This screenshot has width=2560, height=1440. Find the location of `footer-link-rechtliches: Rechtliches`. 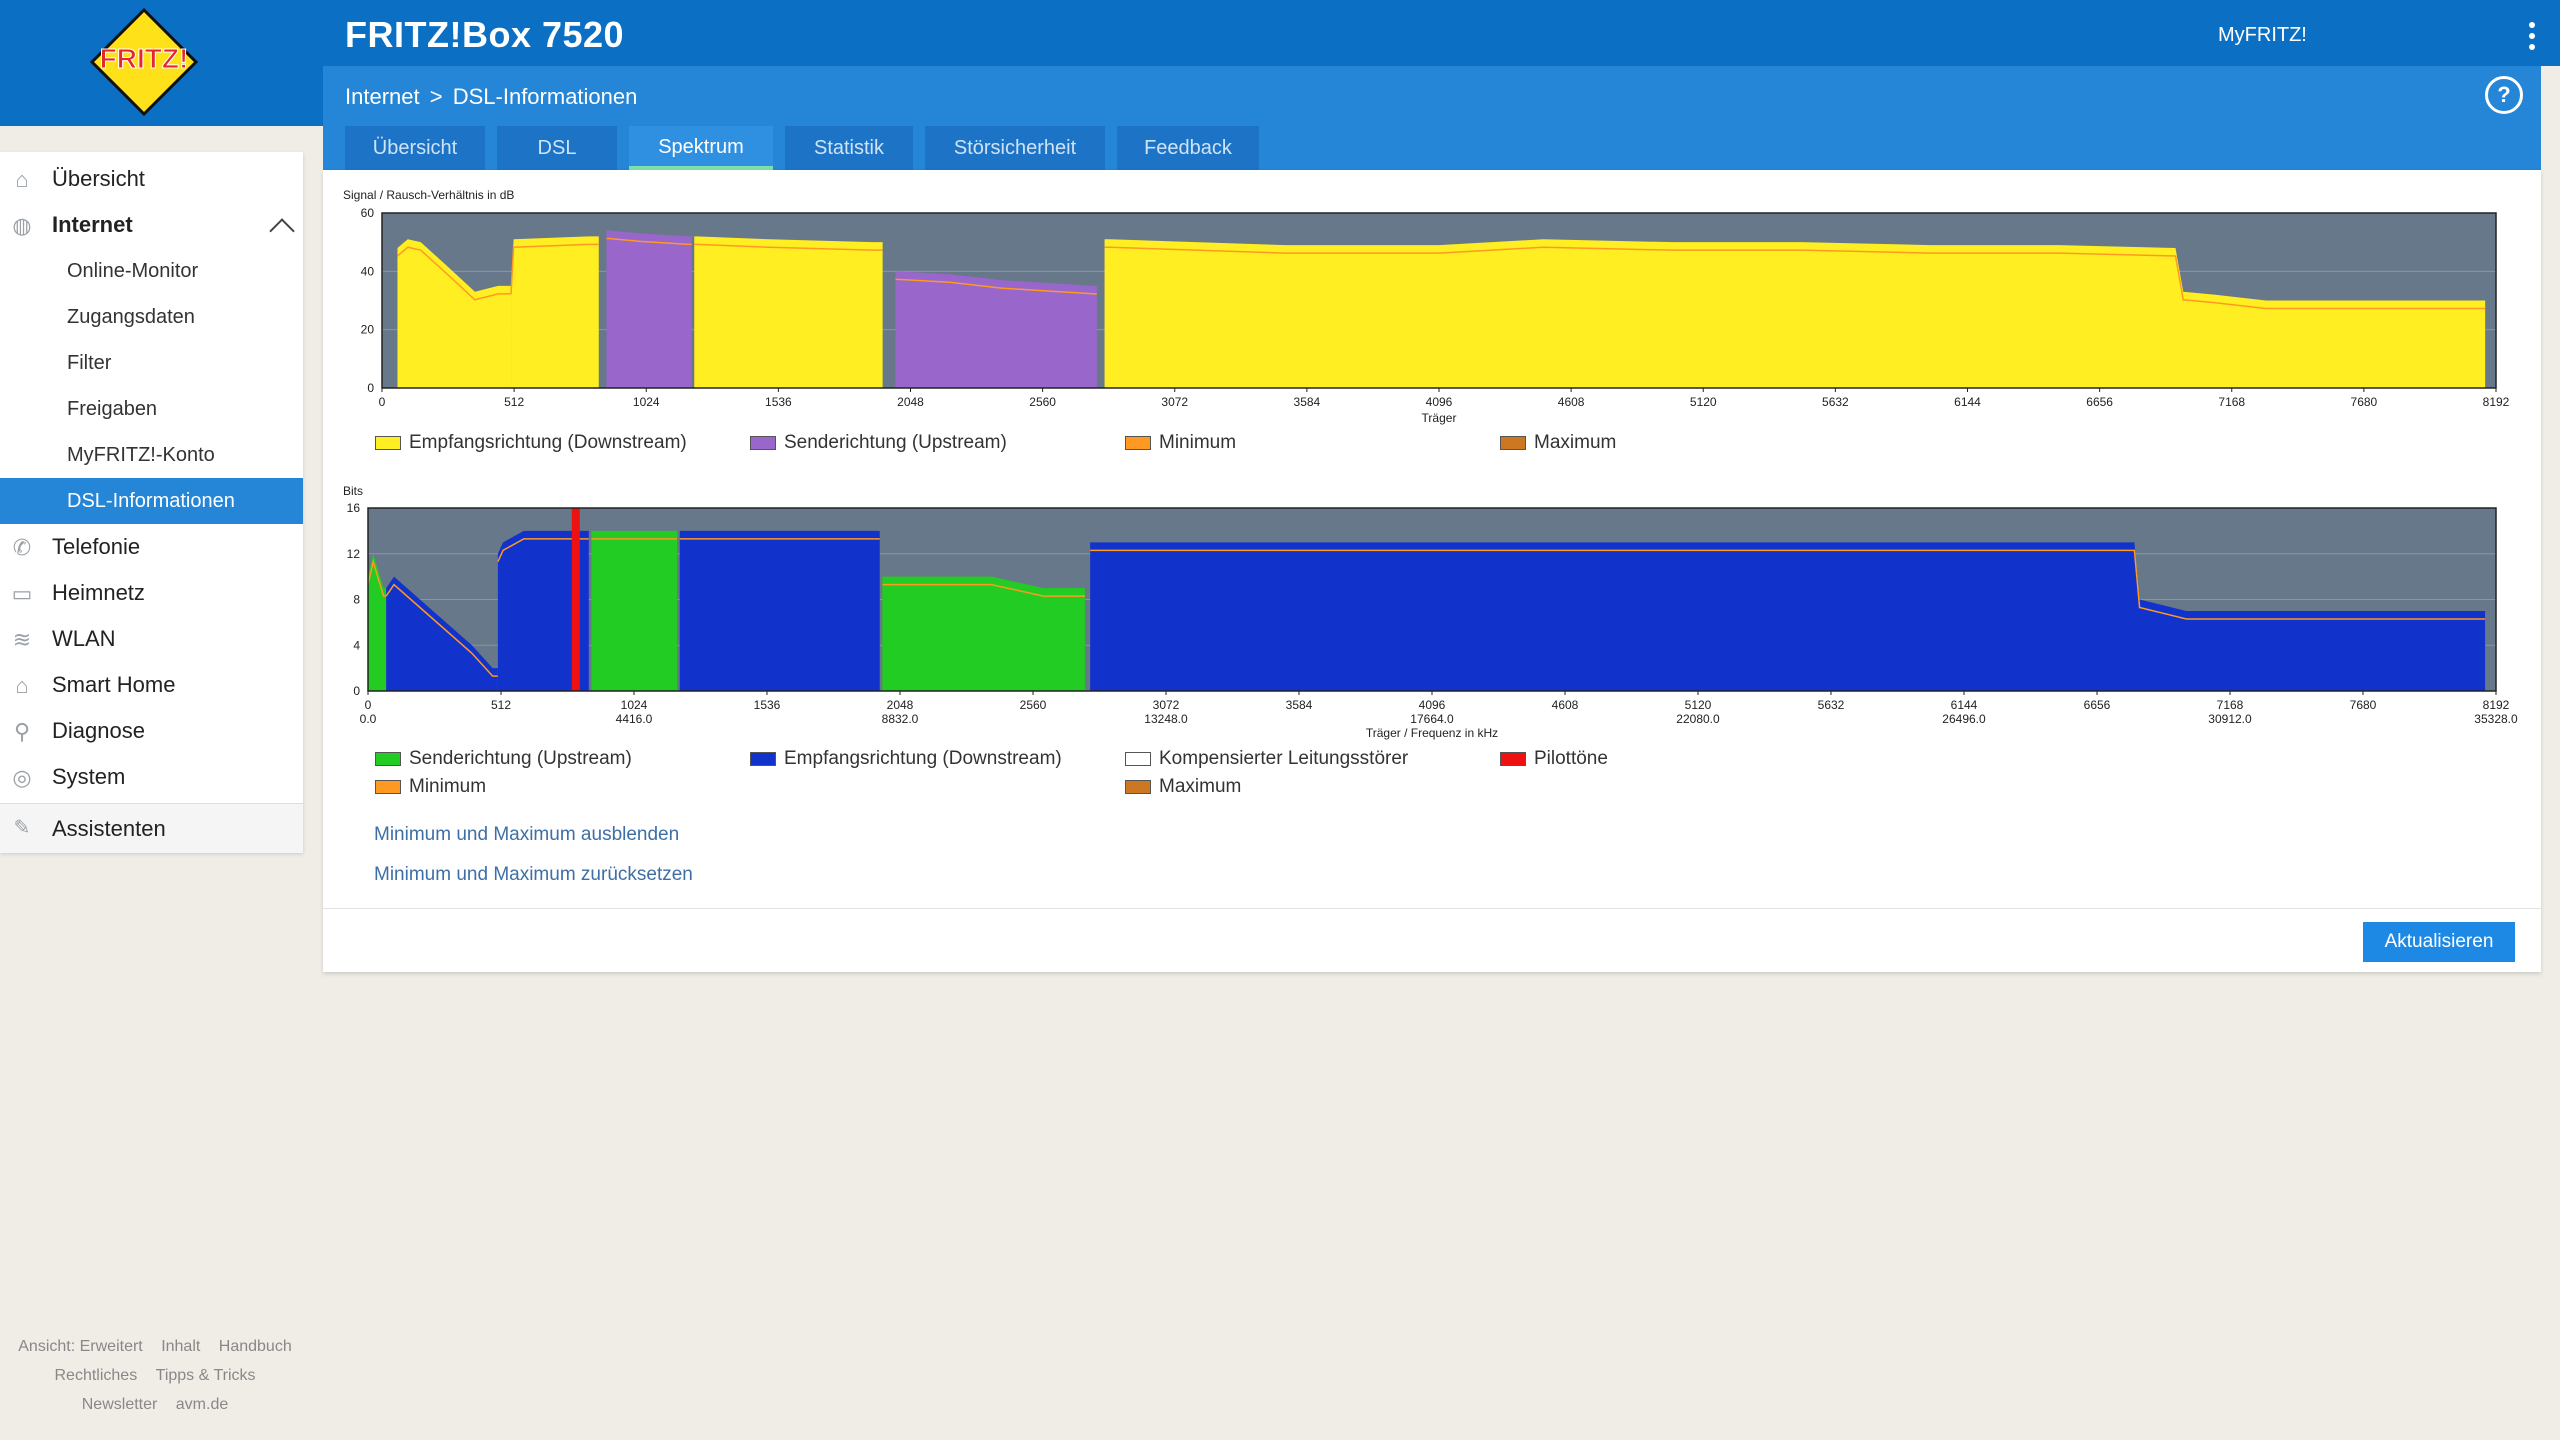

footer-link-rechtliches: Rechtliches is located at coordinates (96, 1375).